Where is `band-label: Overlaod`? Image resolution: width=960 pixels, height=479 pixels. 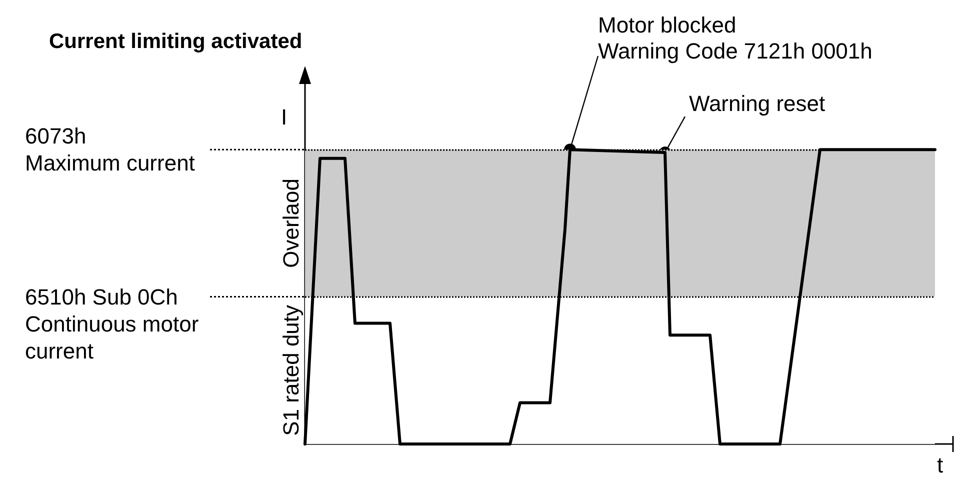
band-label: Overlaod is located at coordinates (291, 223).